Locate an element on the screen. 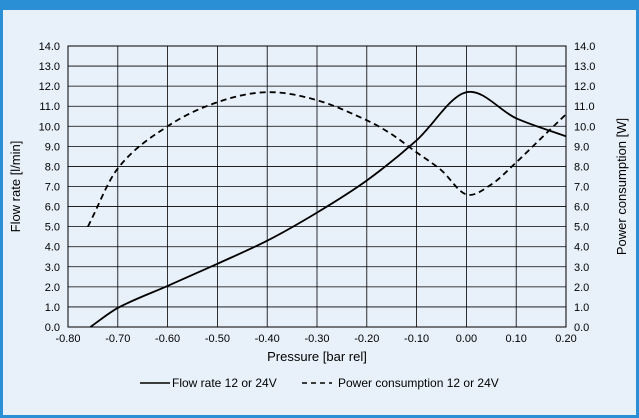 The width and height of the screenshot is (639, 418). y-right-tick-label: 8.0 is located at coordinates (581, 167).